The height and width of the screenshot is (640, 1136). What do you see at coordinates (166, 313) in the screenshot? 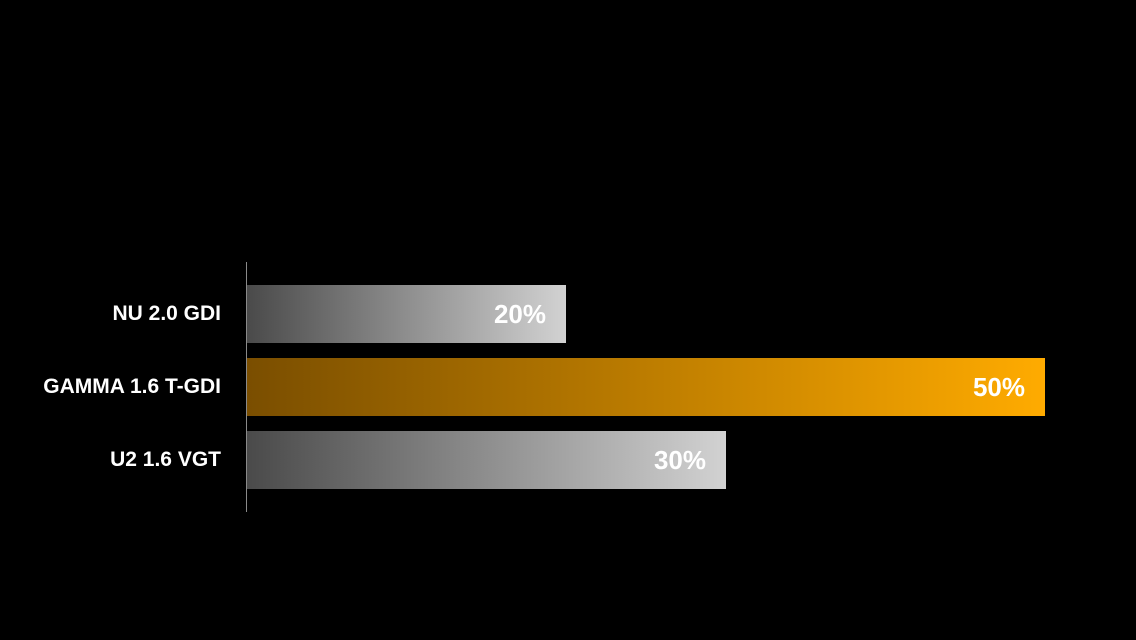
I see `category-label: NU 2.0 GDI` at bounding box center [166, 313].